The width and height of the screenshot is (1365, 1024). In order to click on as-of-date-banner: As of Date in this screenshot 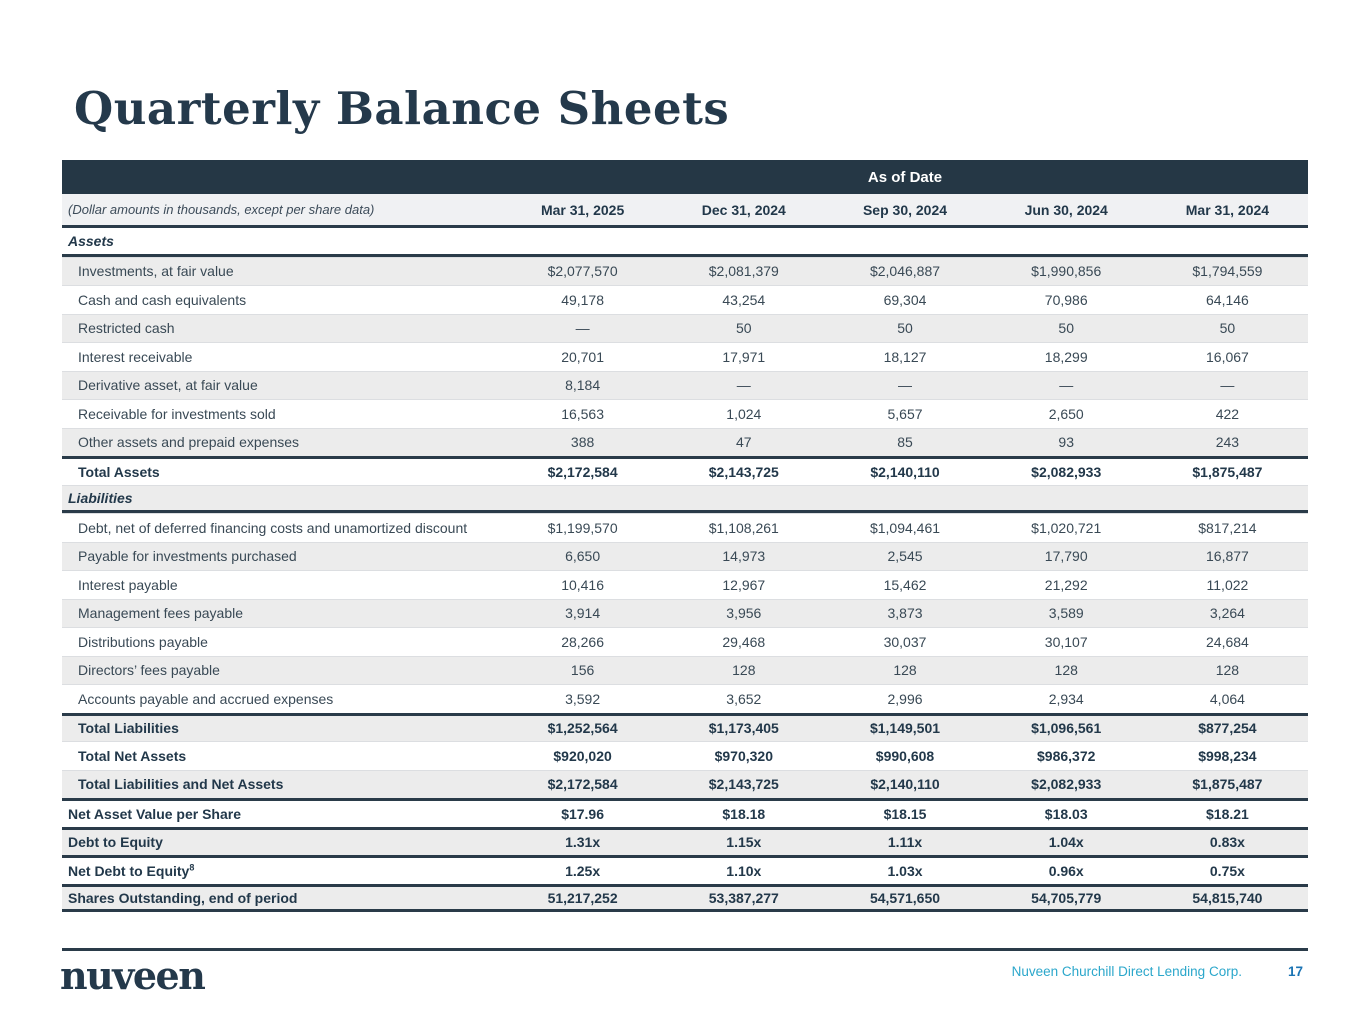, I will do `click(685, 177)`.